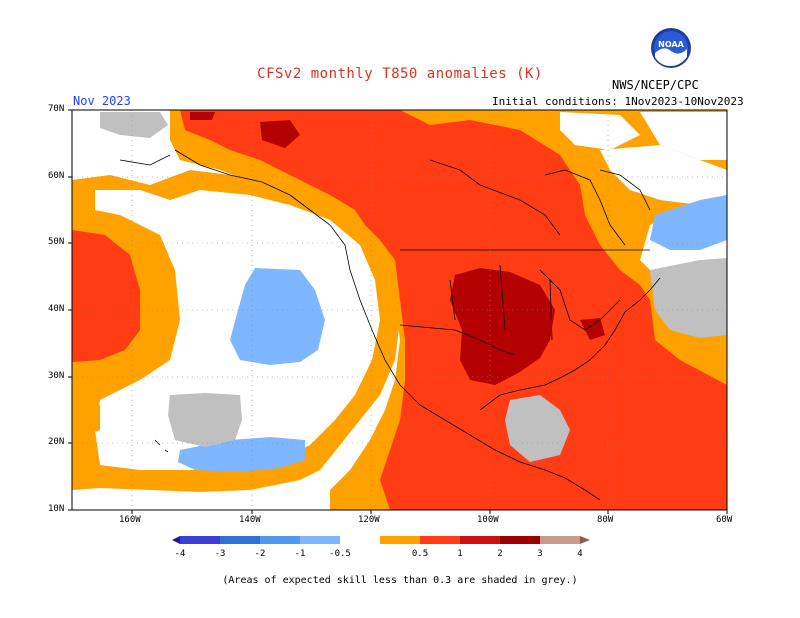 The height and width of the screenshot is (618, 800). I want to click on dark-red-arctic, so click(202, 116).